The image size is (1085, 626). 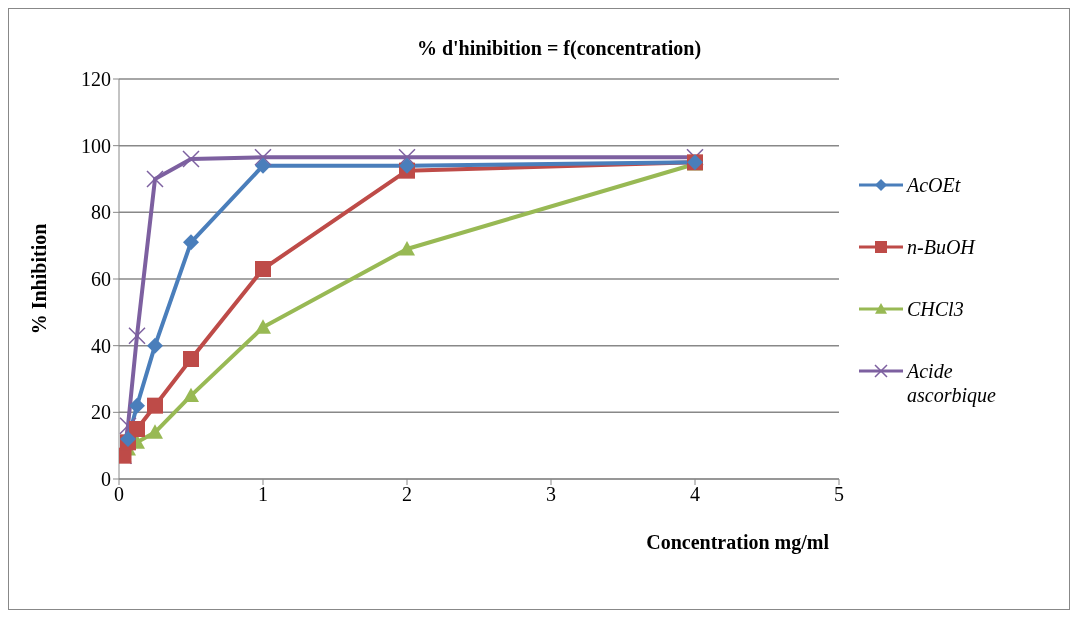 What do you see at coordinates (952, 383) in the screenshot?
I see `legend-label: Acide ascorbique` at bounding box center [952, 383].